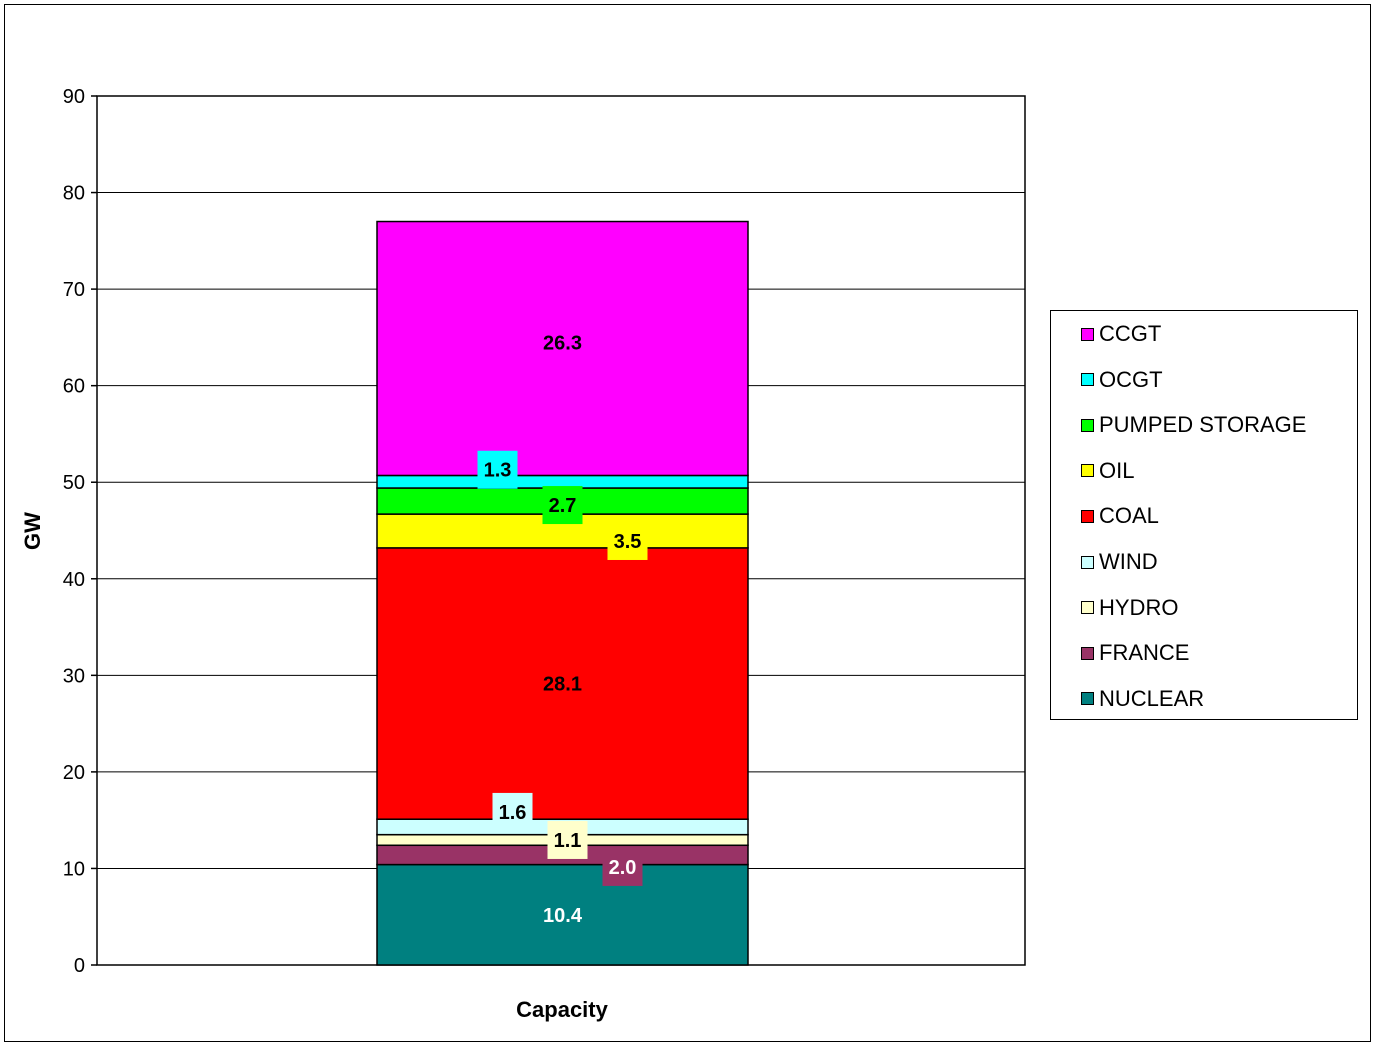 The height and width of the screenshot is (1045, 1373). What do you see at coordinates (1203, 425) in the screenshot?
I see `legend-label: PUMPED STORAGE` at bounding box center [1203, 425].